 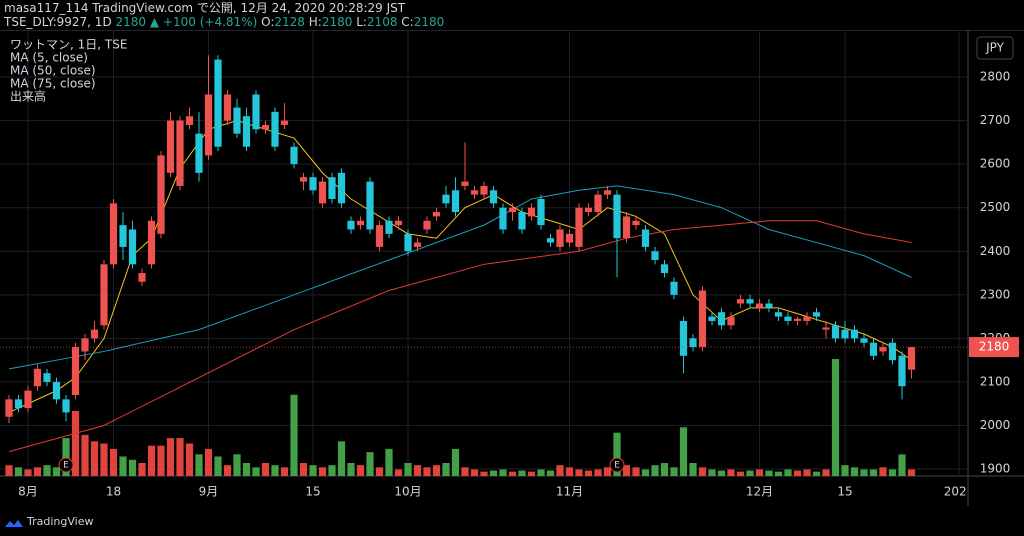 What do you see at coordinates (113, 492) in the screenshot?
I see `x-tick-label: 18` at bounding box center [113, 492].